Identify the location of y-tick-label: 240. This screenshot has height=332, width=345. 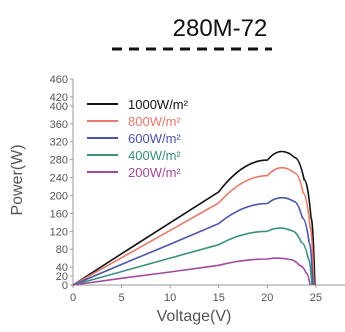
(59, 179).